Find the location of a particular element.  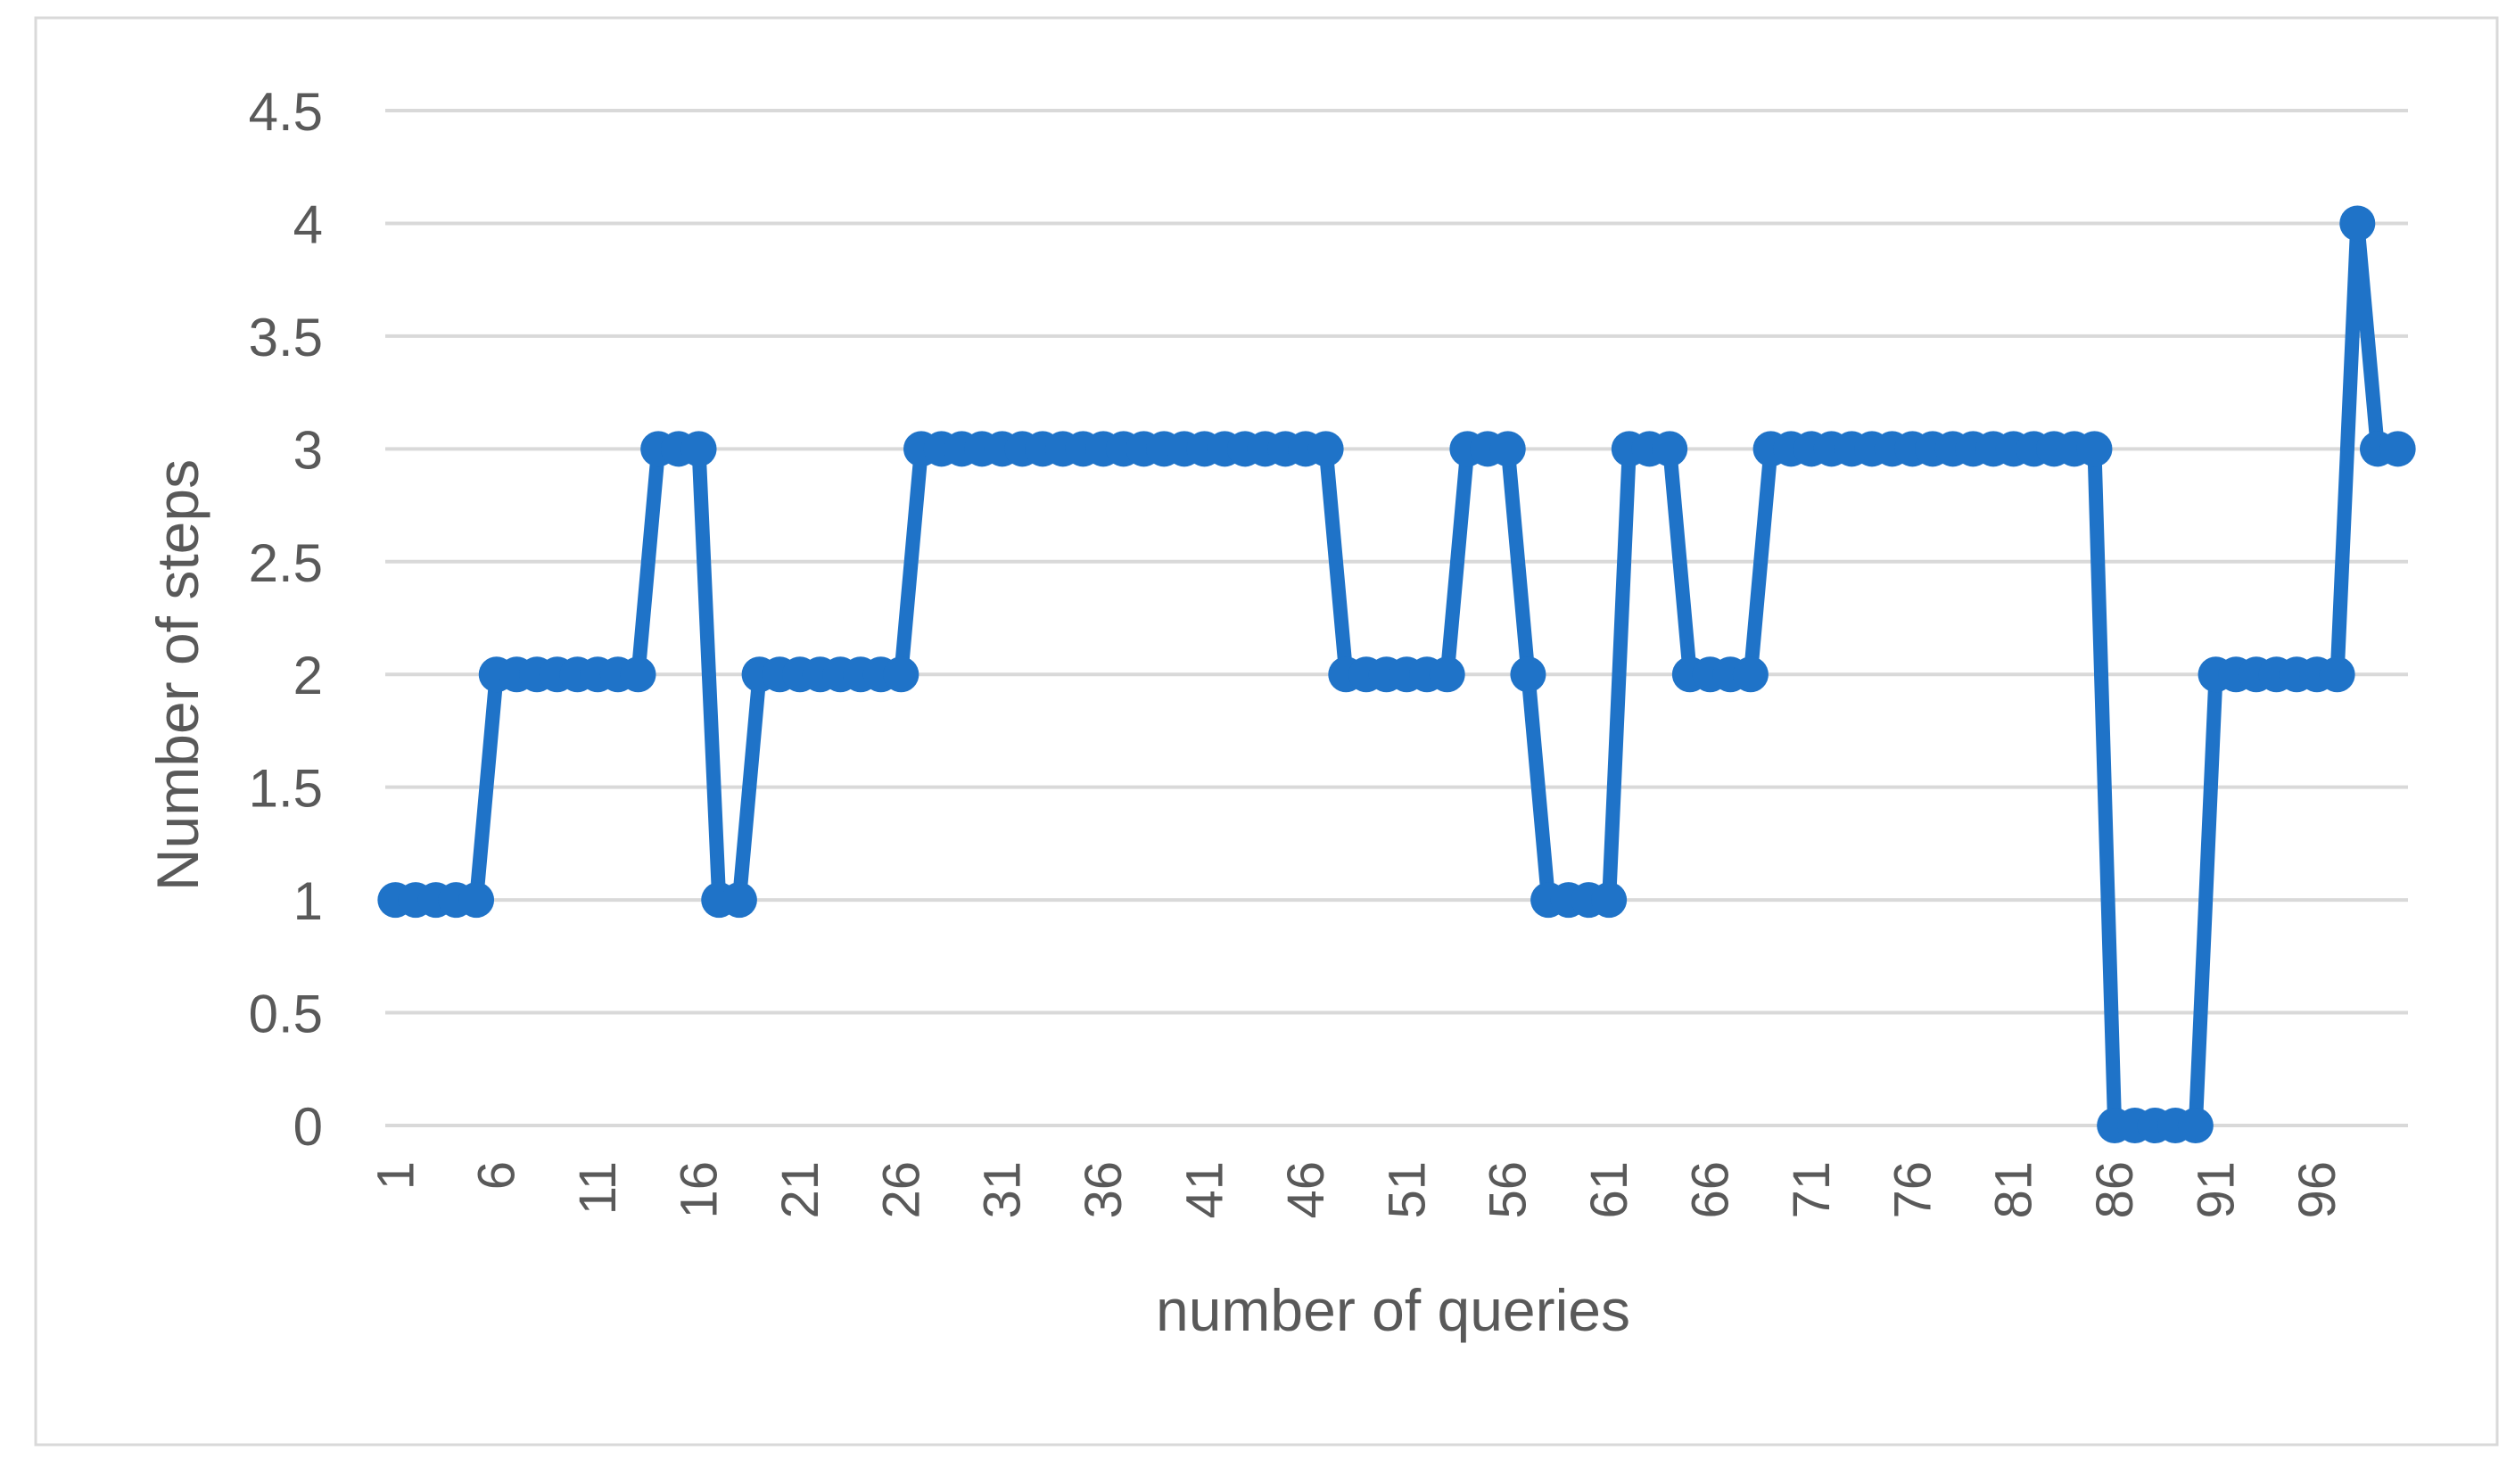

y-tick-label: 1.5 is located at coordinates (286, 789).